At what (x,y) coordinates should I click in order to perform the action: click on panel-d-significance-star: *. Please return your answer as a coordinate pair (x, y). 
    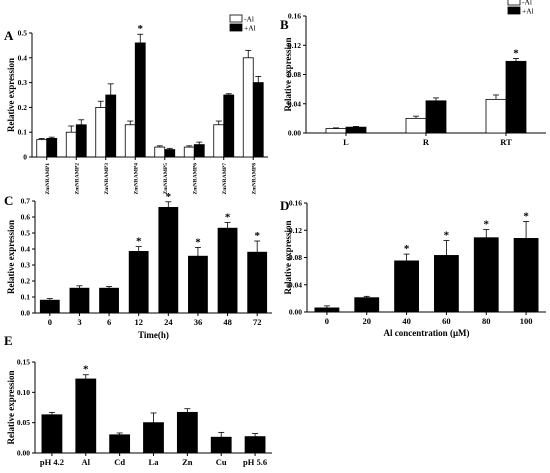
    Looking at the image, I should click on (407, 249).